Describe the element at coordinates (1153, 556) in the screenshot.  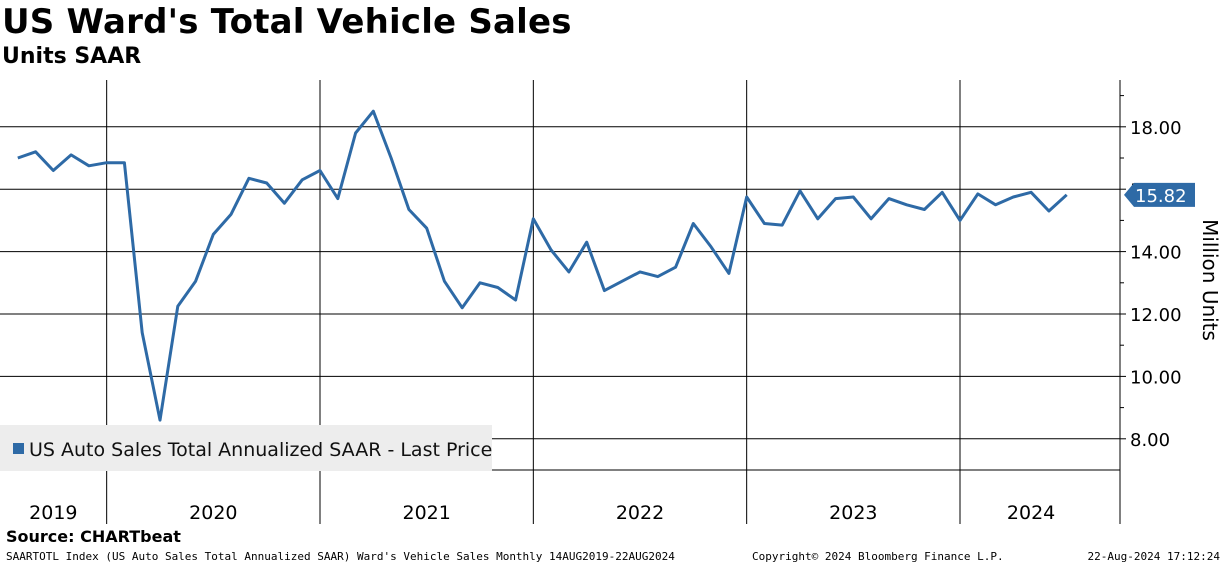
I see `footer-timestamp: 22-Aug-2024 17:12:24` at that location.